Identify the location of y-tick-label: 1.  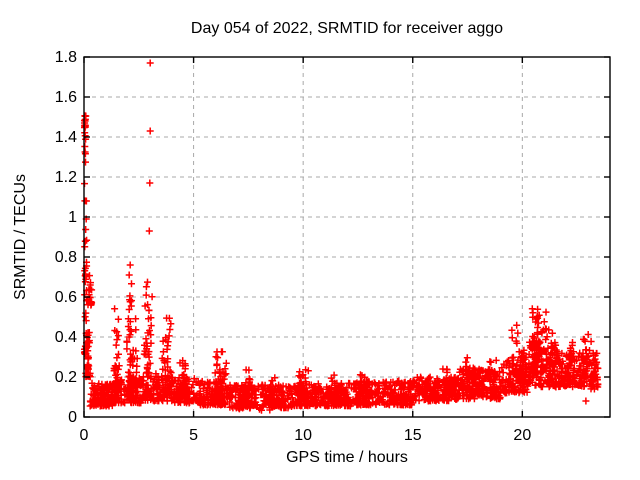
(72, 217).